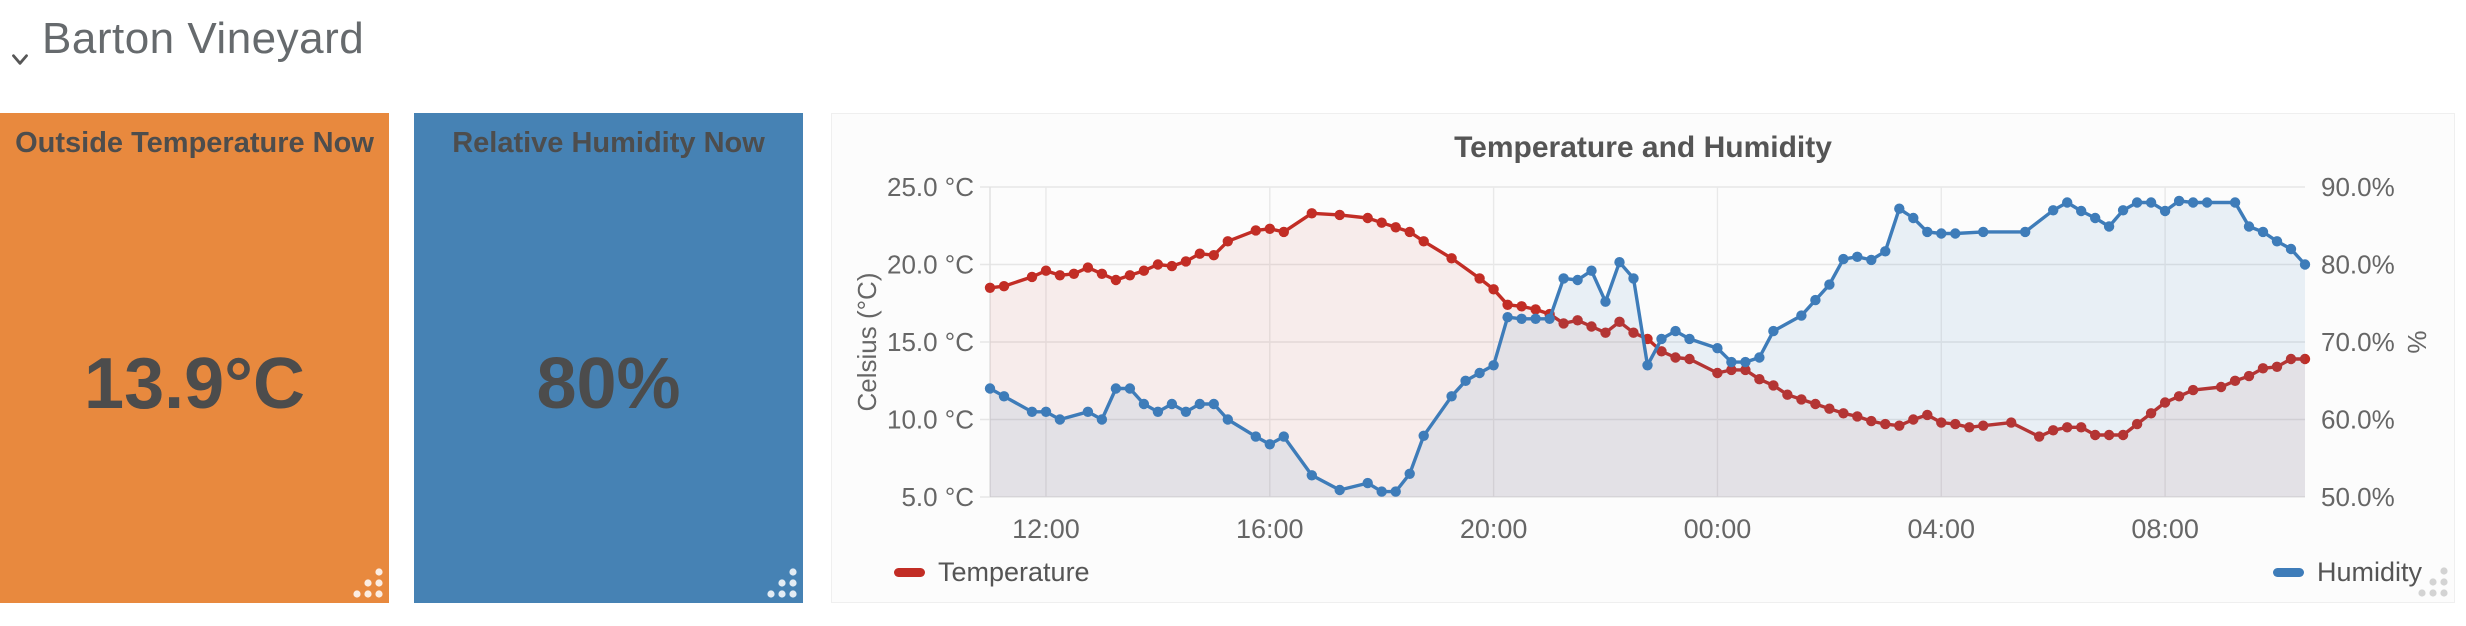  What do you see at coordinates (1494, 529) in the screenshot?
I see `x-axis-tick: 20:00` at bounding box center [1494, 529].